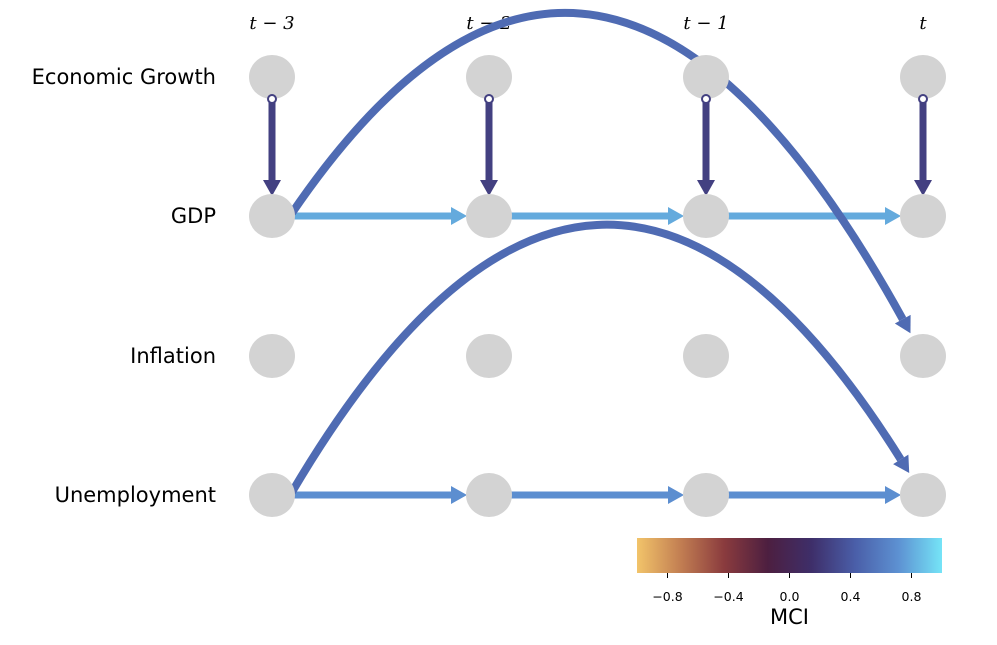 The image size is (997, 645). Describe the element at coordinates (706, 99) in the screenshot. I see `link-economic-growth-2-to-gdp-2-tail-marker` at that location.